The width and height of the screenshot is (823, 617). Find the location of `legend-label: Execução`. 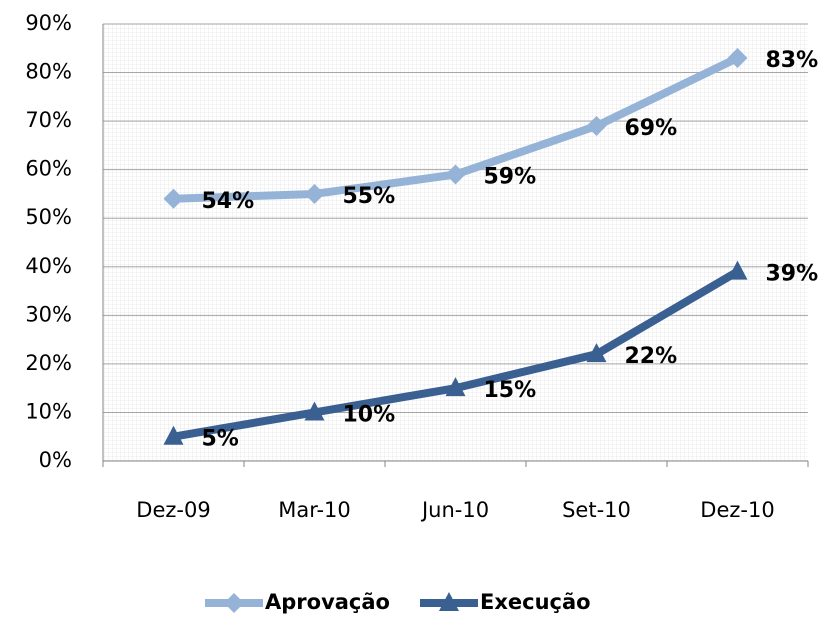

legend-label: Execução is located at coordinates (535, 602).